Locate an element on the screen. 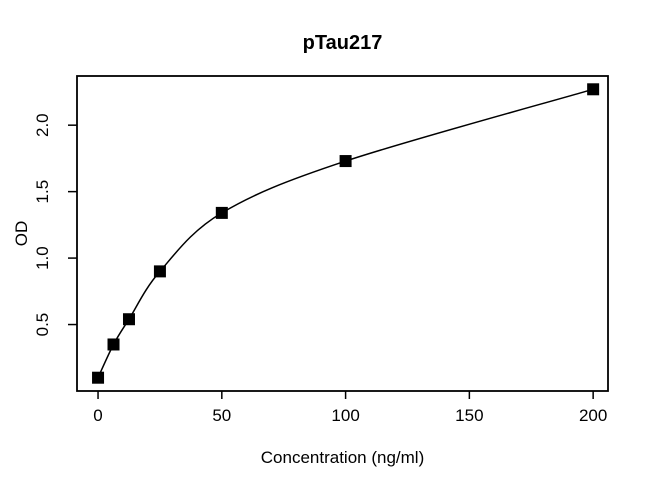  y-tick-label: 1.5 is located at coordinates (42, 192).